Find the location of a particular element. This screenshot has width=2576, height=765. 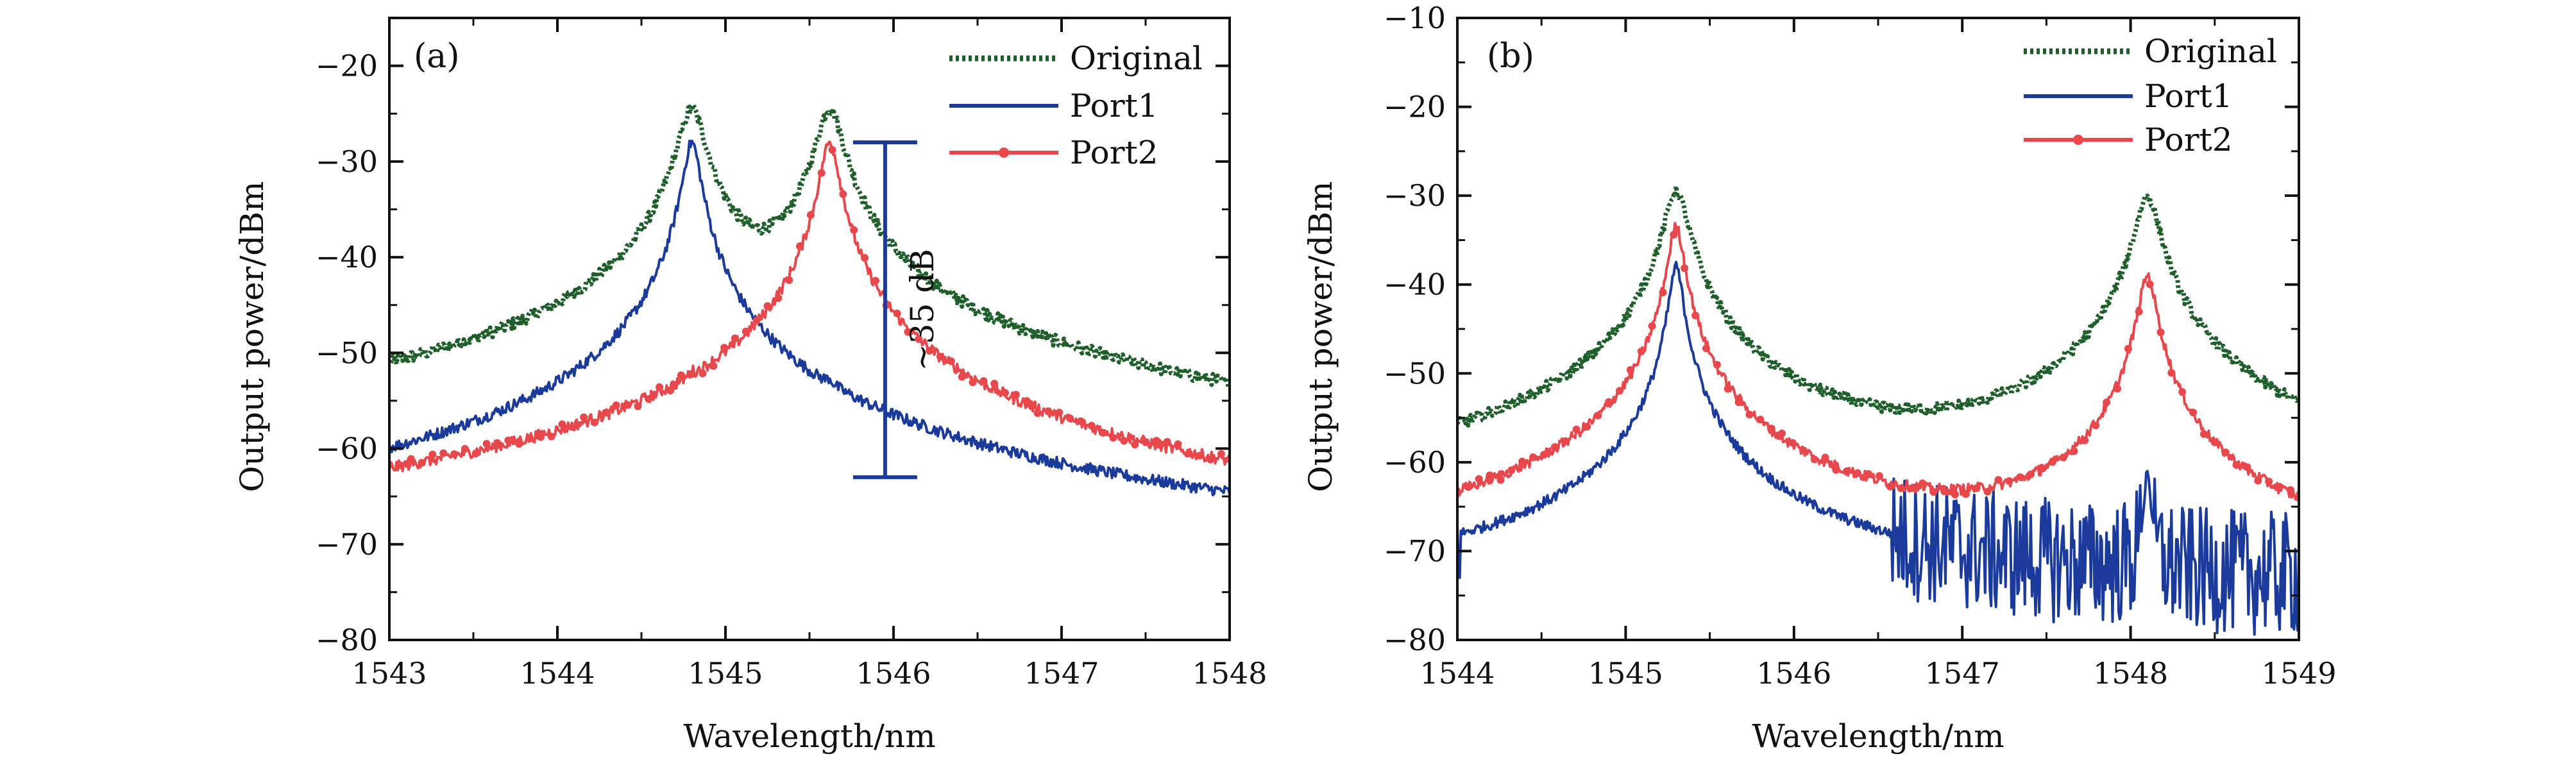

legend-label-port2-b: Port2 is located at coordinates (2188, 139).